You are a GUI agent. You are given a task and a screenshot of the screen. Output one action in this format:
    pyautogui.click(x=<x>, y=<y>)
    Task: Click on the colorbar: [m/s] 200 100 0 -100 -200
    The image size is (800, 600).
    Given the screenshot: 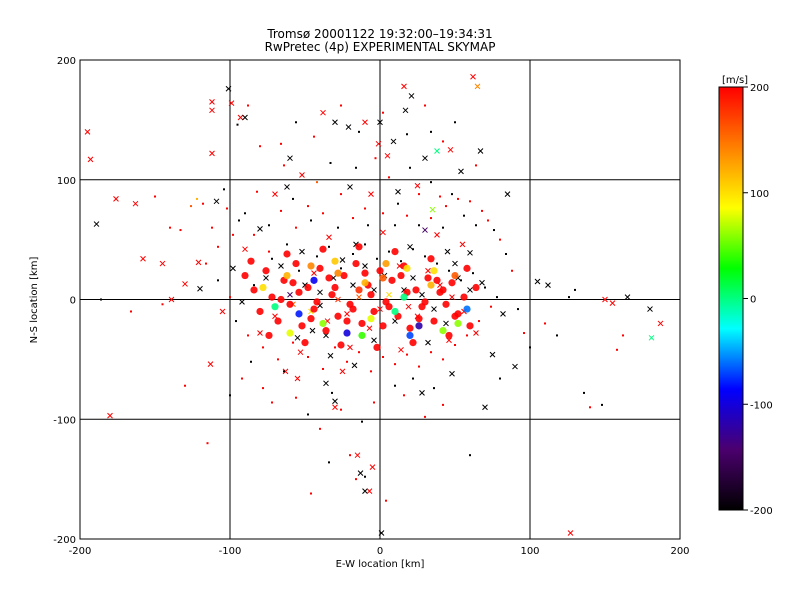 What is the action you would take?
    pyautogui.click(x=745, y=296)
    